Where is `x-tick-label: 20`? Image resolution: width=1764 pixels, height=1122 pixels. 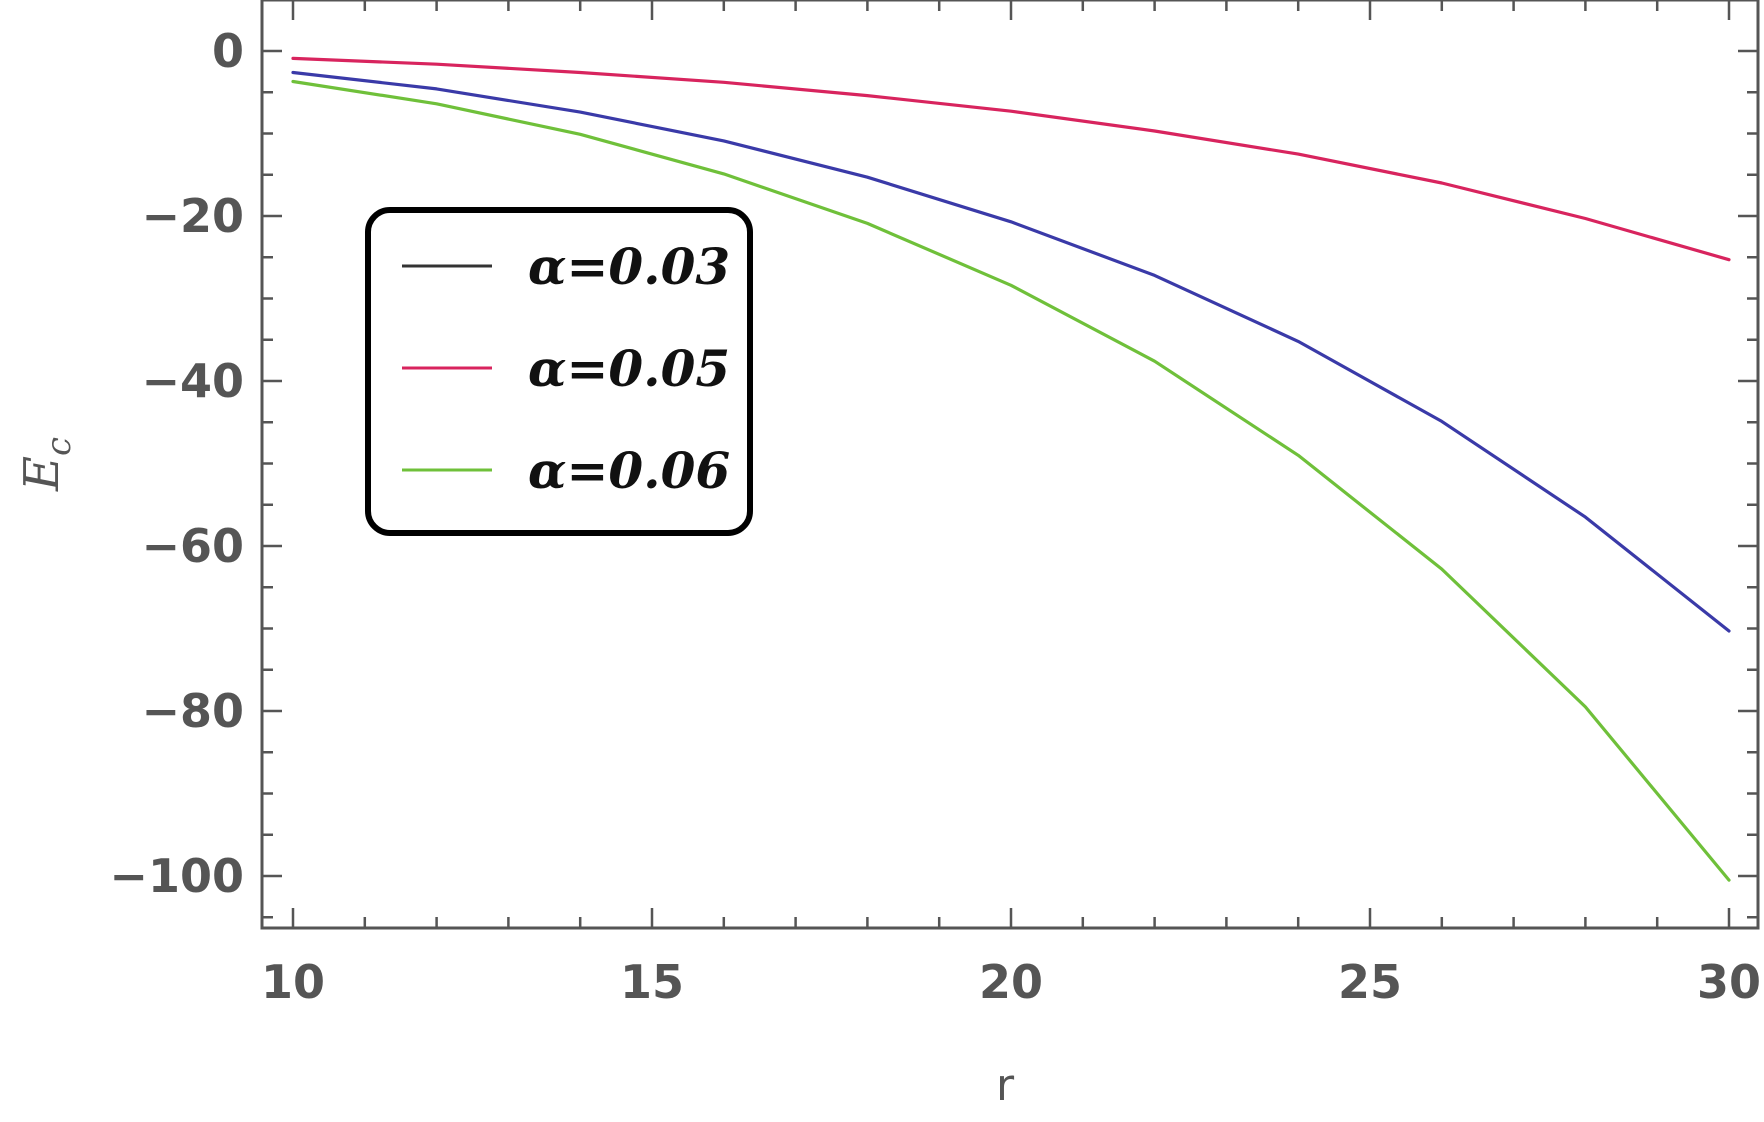 x-tick-label: 20 is located at coordinates (1011, 982).